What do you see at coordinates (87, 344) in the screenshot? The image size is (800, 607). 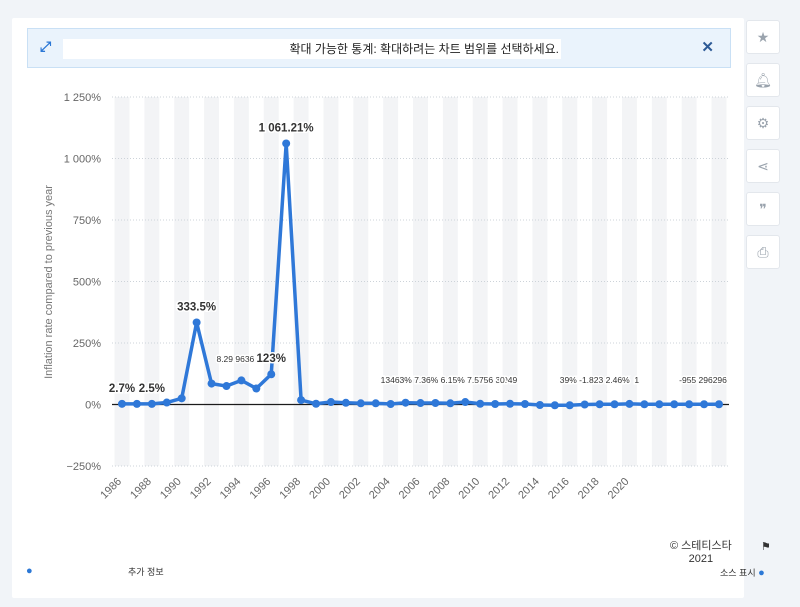 I see `y-tick-label: 250%` at bounding box center [87, 344].